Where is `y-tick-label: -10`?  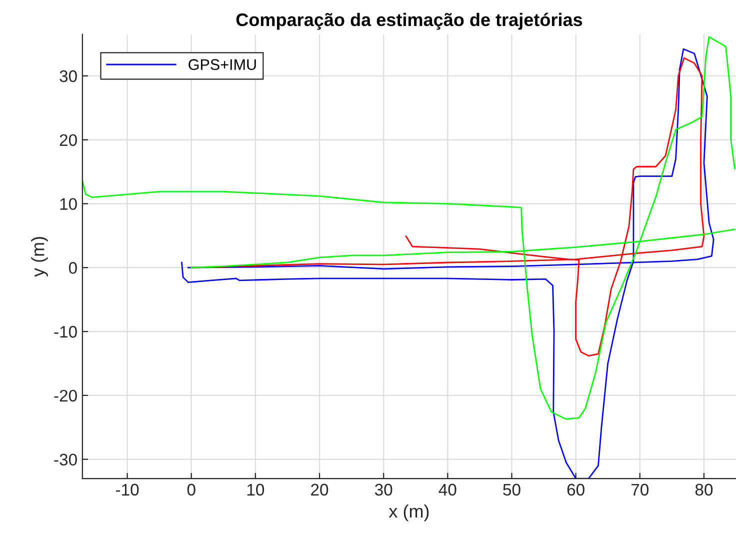 y-tick-label: -10 is located at coordinates (65, 332).